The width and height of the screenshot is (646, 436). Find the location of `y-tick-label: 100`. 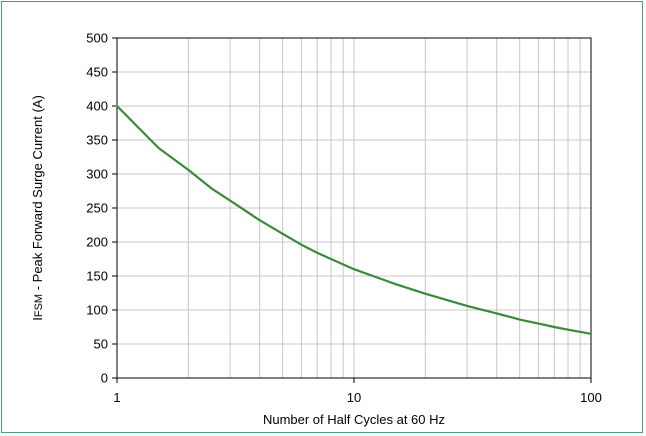

y-tick-label: 100 is located at coordinates (97, 310).